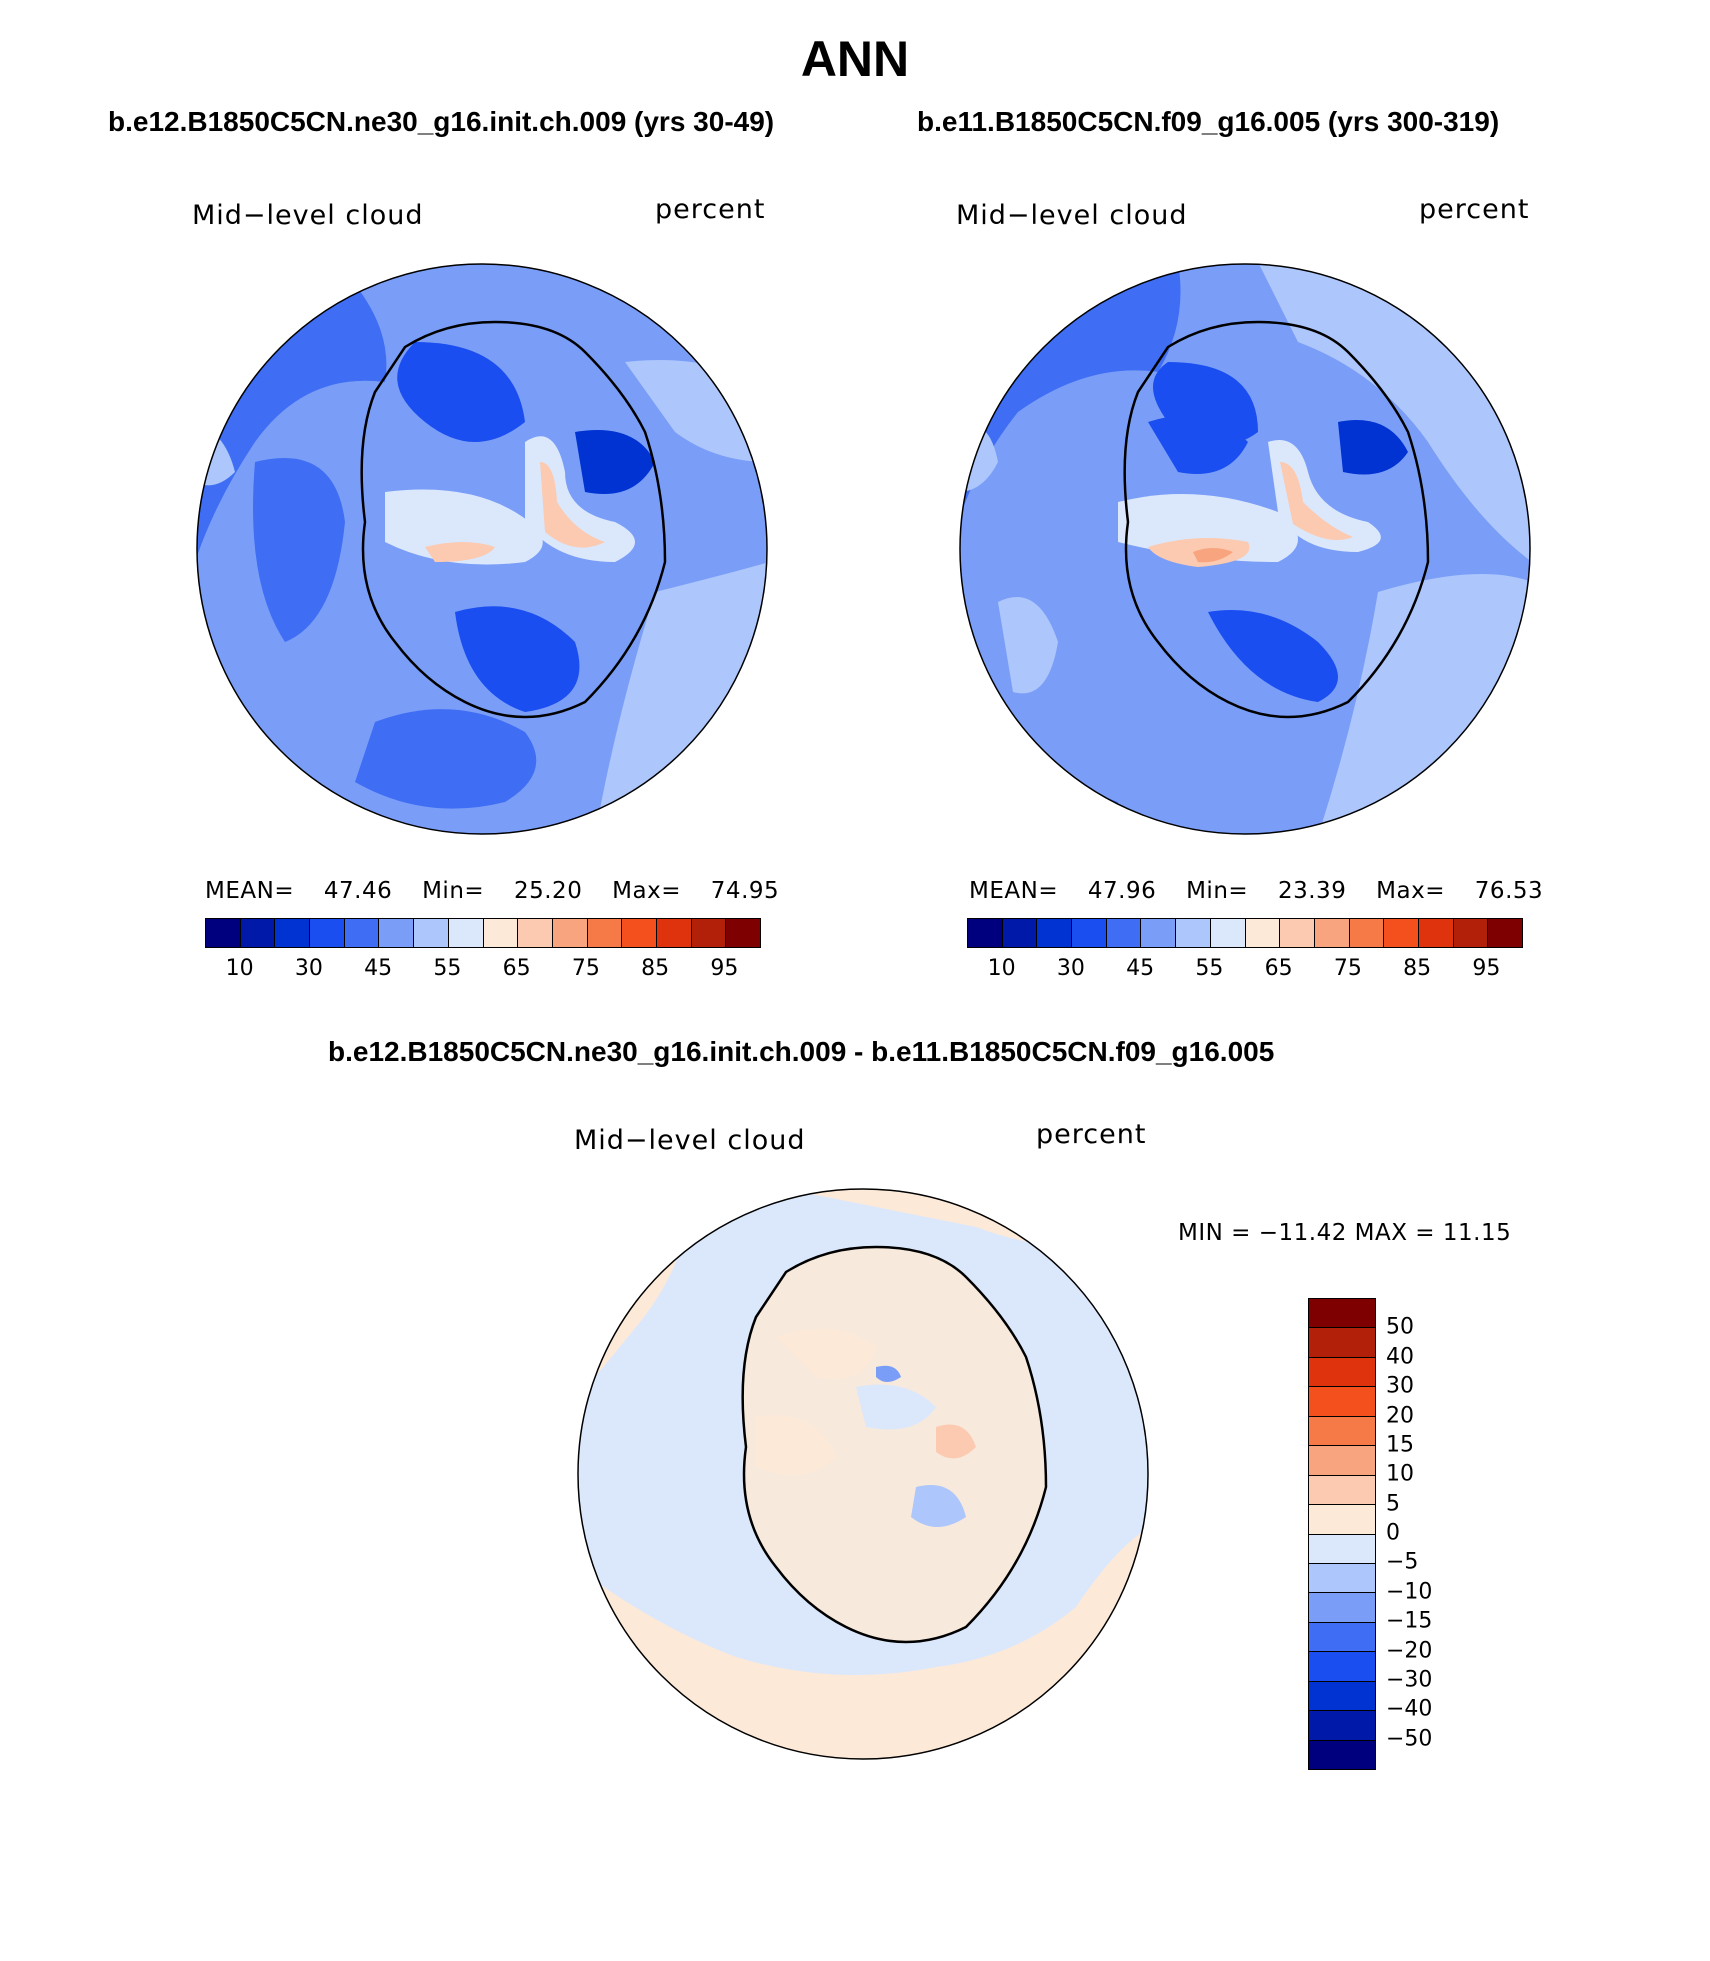 This screenshot has width=1710, height=1961. Describe the element at coordinates (863, 1474) in the screenshot. I see `diff-polar-map` at that location.